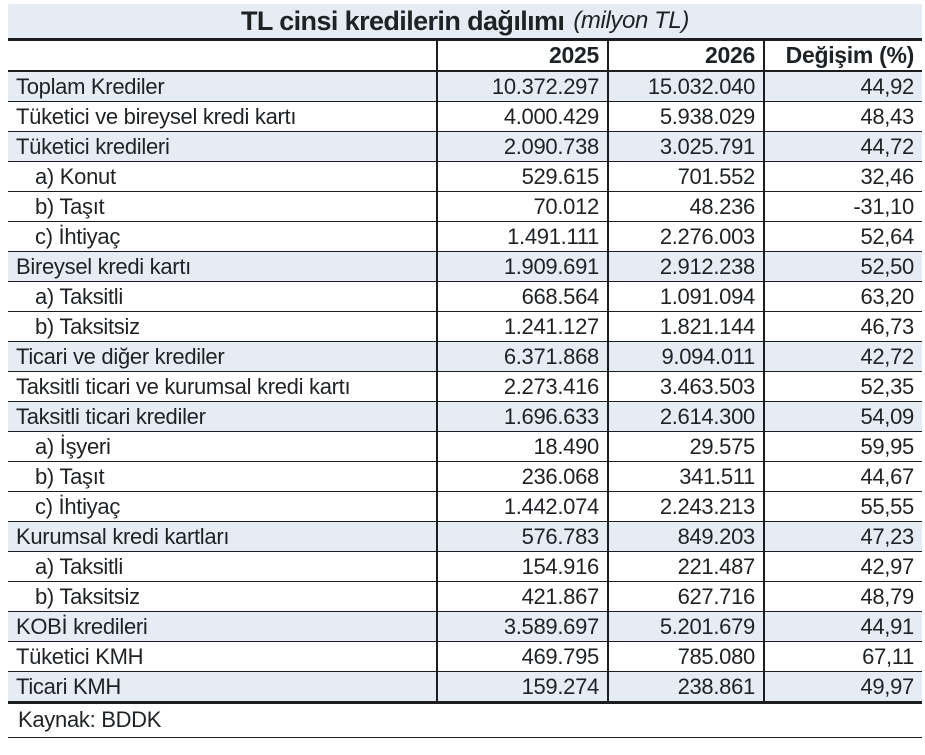 The height and width of the screenshot is (755, 925). What do you see at coordinates (522, 56) in the screenshot?
I see `header-year-2025: 2025` at bounding box center [522, 56].